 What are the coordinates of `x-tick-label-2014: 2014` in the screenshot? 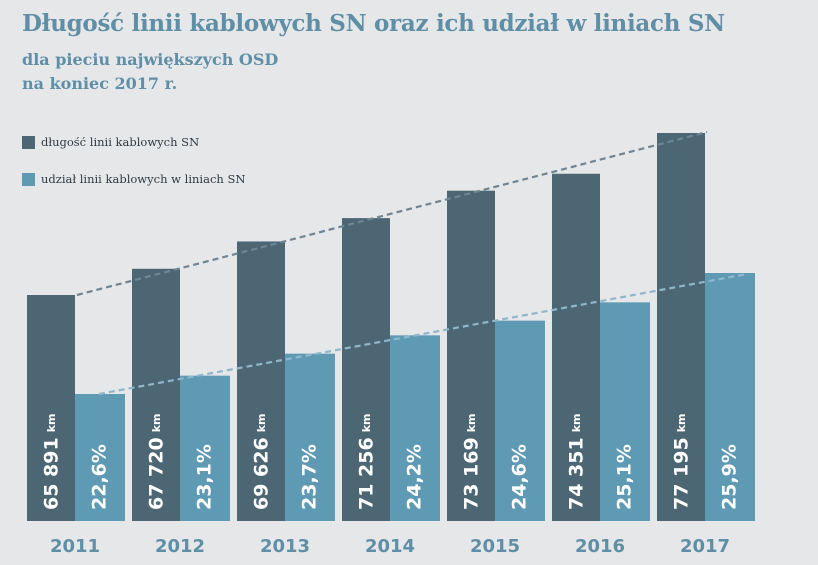 It's located at (390, 546).